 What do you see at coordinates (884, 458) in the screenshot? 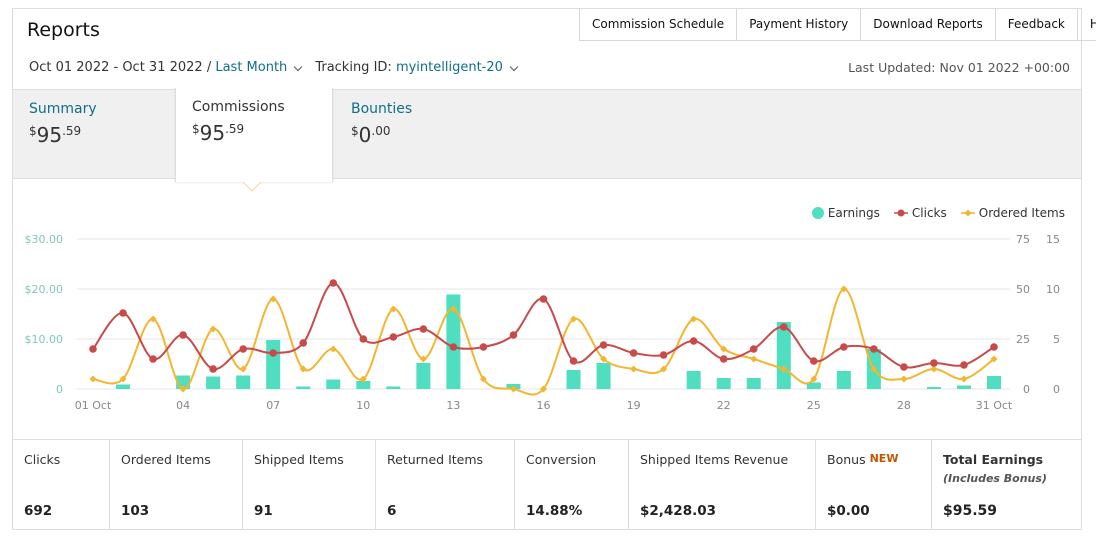
I see `new-badge: NEW` at bounding box center [884, 458].